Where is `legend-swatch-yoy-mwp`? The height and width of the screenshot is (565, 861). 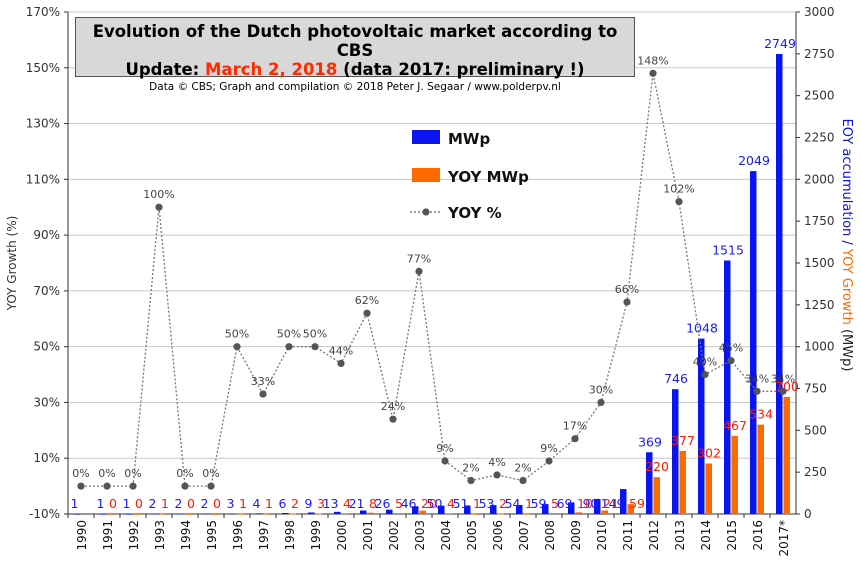 legend-swatch-yoy-mwp is located at coordinates (426, 175).